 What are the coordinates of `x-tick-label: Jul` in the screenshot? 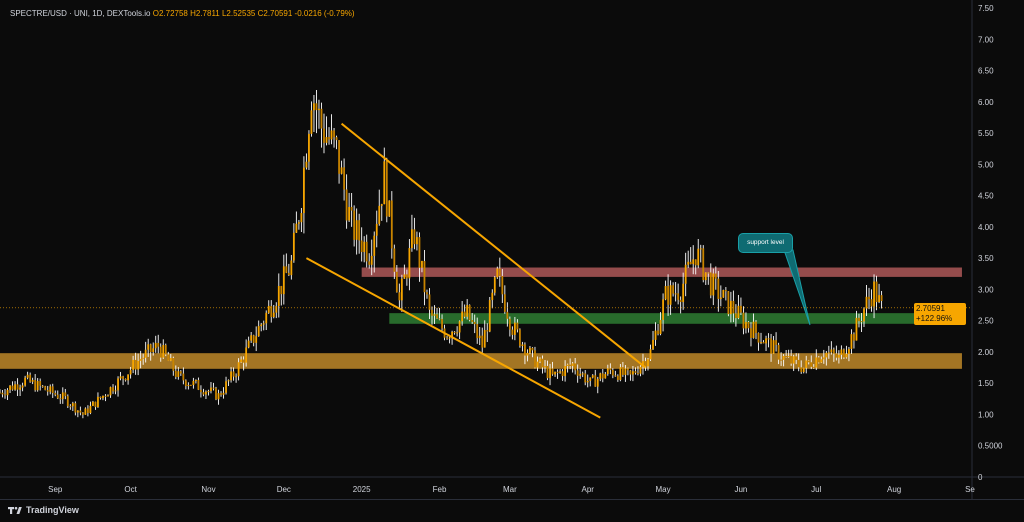 It's located at (816, 489).